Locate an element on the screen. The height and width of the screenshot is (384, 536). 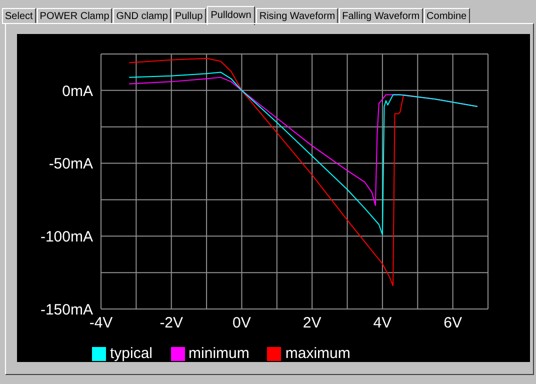
legend-label: typical is located at coordinates (131, 353).